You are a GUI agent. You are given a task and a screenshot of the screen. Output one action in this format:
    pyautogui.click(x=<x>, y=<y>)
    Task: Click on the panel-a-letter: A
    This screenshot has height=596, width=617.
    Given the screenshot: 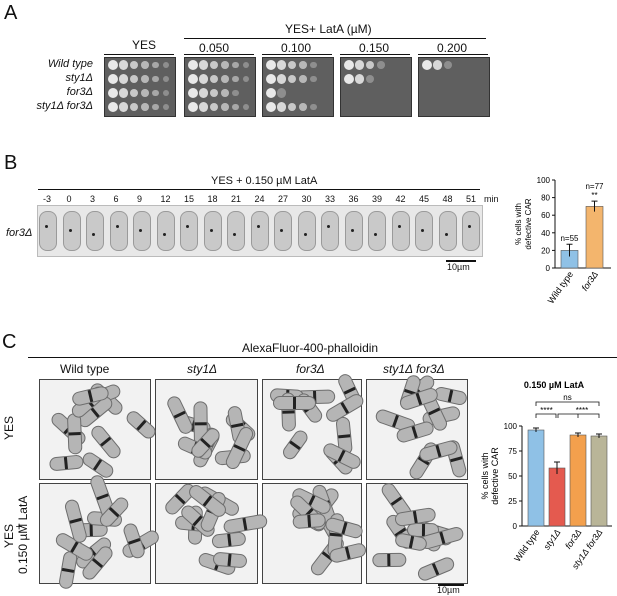 What is the action you would take?
    pyautogui.click(x=11, y=13)
    